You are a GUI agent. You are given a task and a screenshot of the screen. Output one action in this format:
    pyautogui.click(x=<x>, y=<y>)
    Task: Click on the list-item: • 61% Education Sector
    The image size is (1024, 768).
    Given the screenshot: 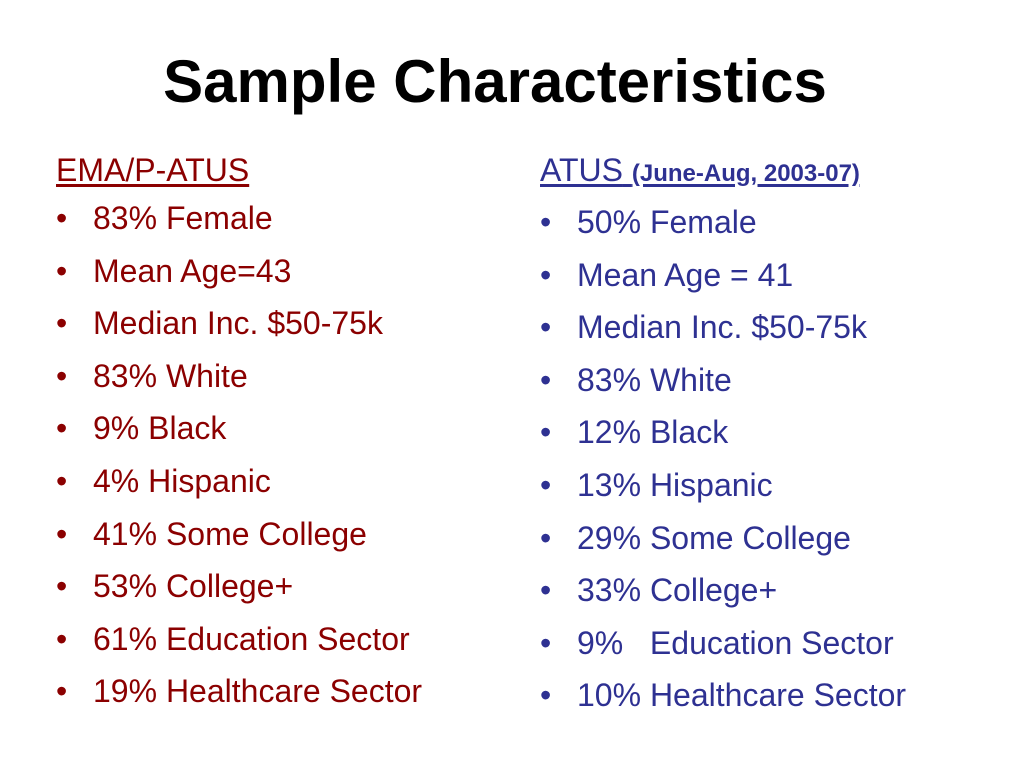 What is the action you would take?
    pyautogui.click(x=239, y=639)
    